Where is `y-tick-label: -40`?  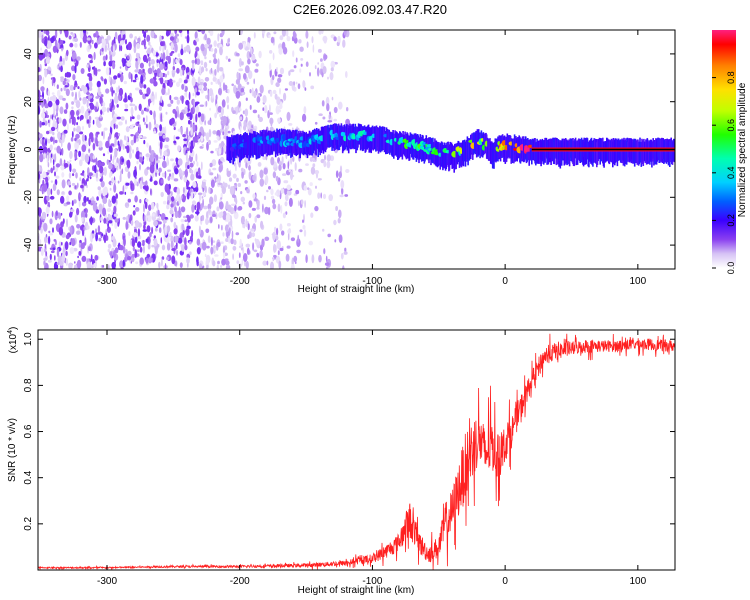 y-tick-label: -40 is located at coordinates (28, 244).